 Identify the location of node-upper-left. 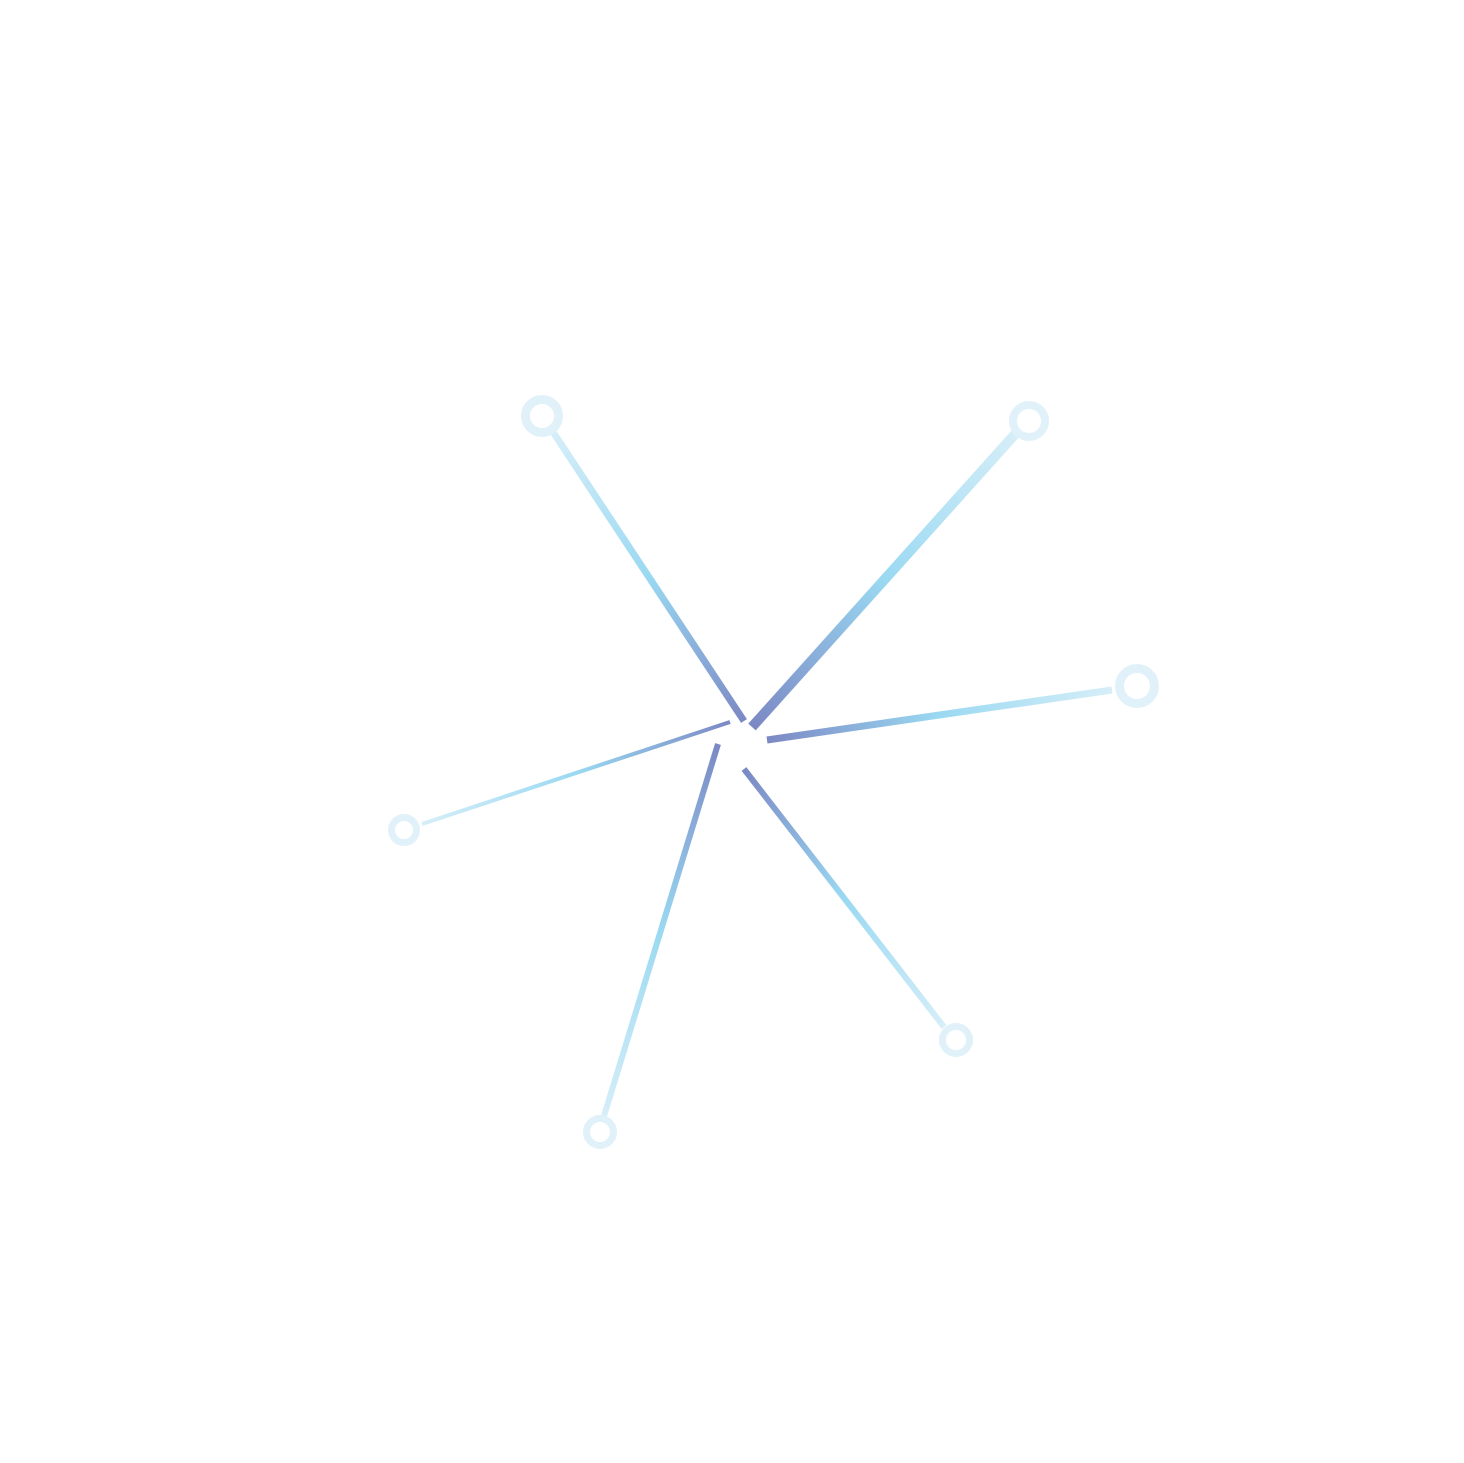
(542, 416).